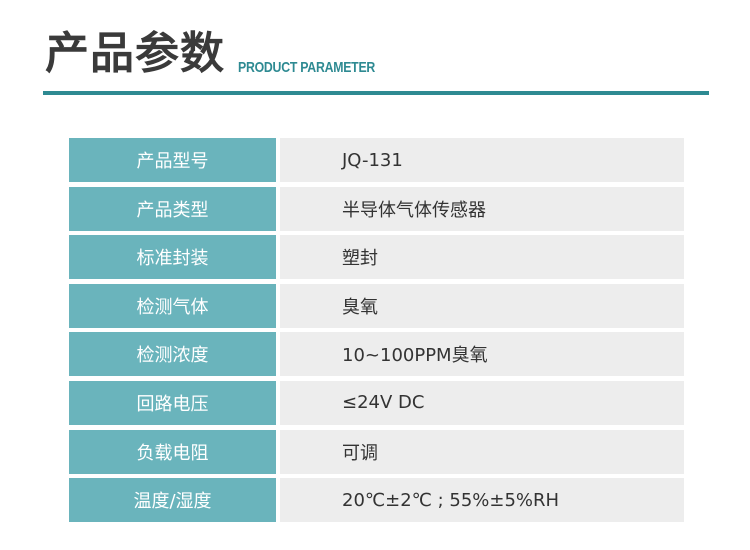  I want to click on param-value: 20℃±2℃ ; 55%±5%RH, so click(482, 500).